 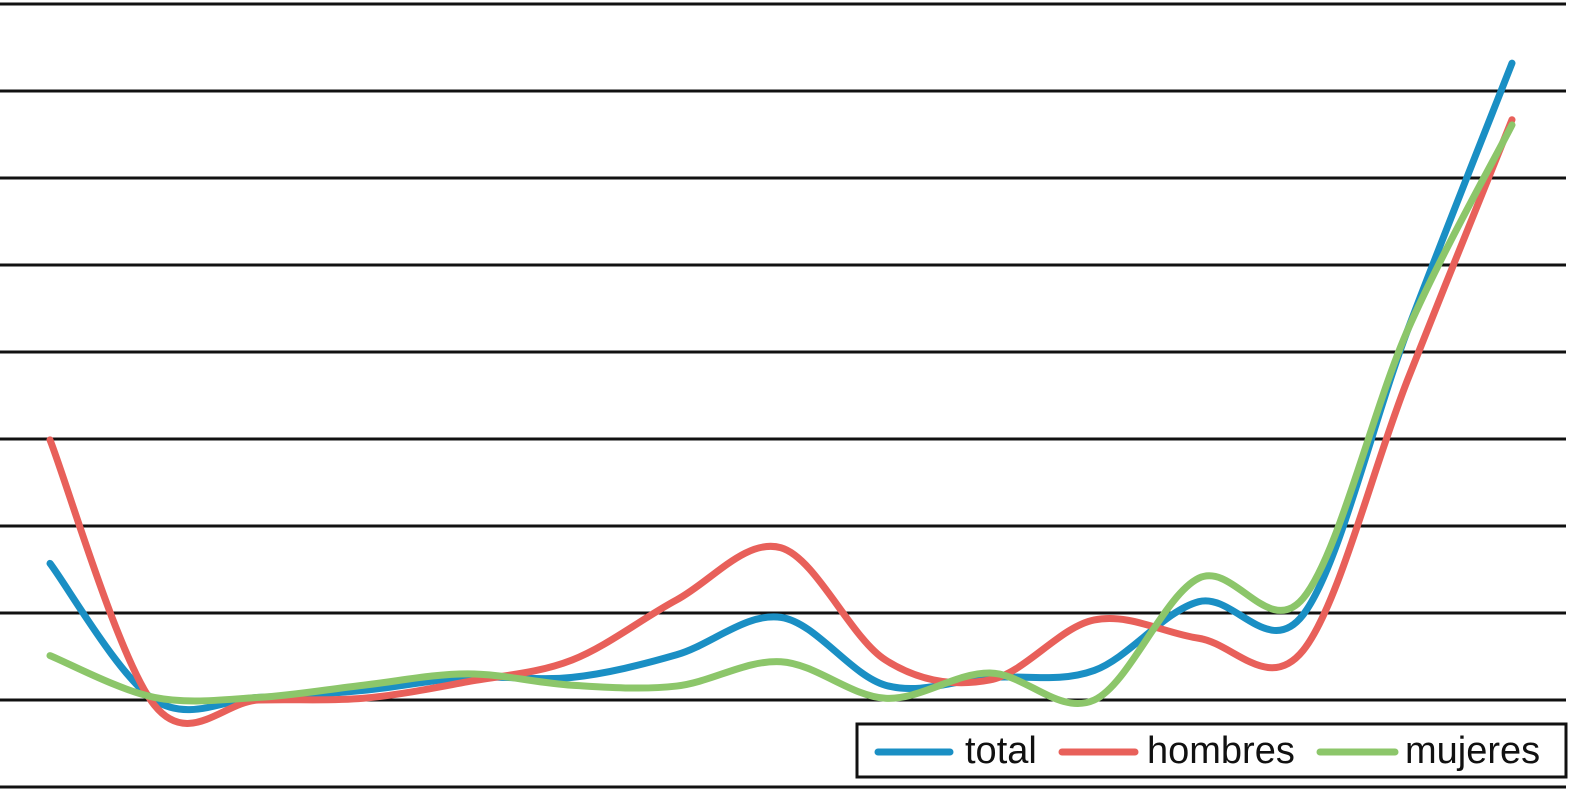 I want to click on legend-box, so click(x=1211, y=750).